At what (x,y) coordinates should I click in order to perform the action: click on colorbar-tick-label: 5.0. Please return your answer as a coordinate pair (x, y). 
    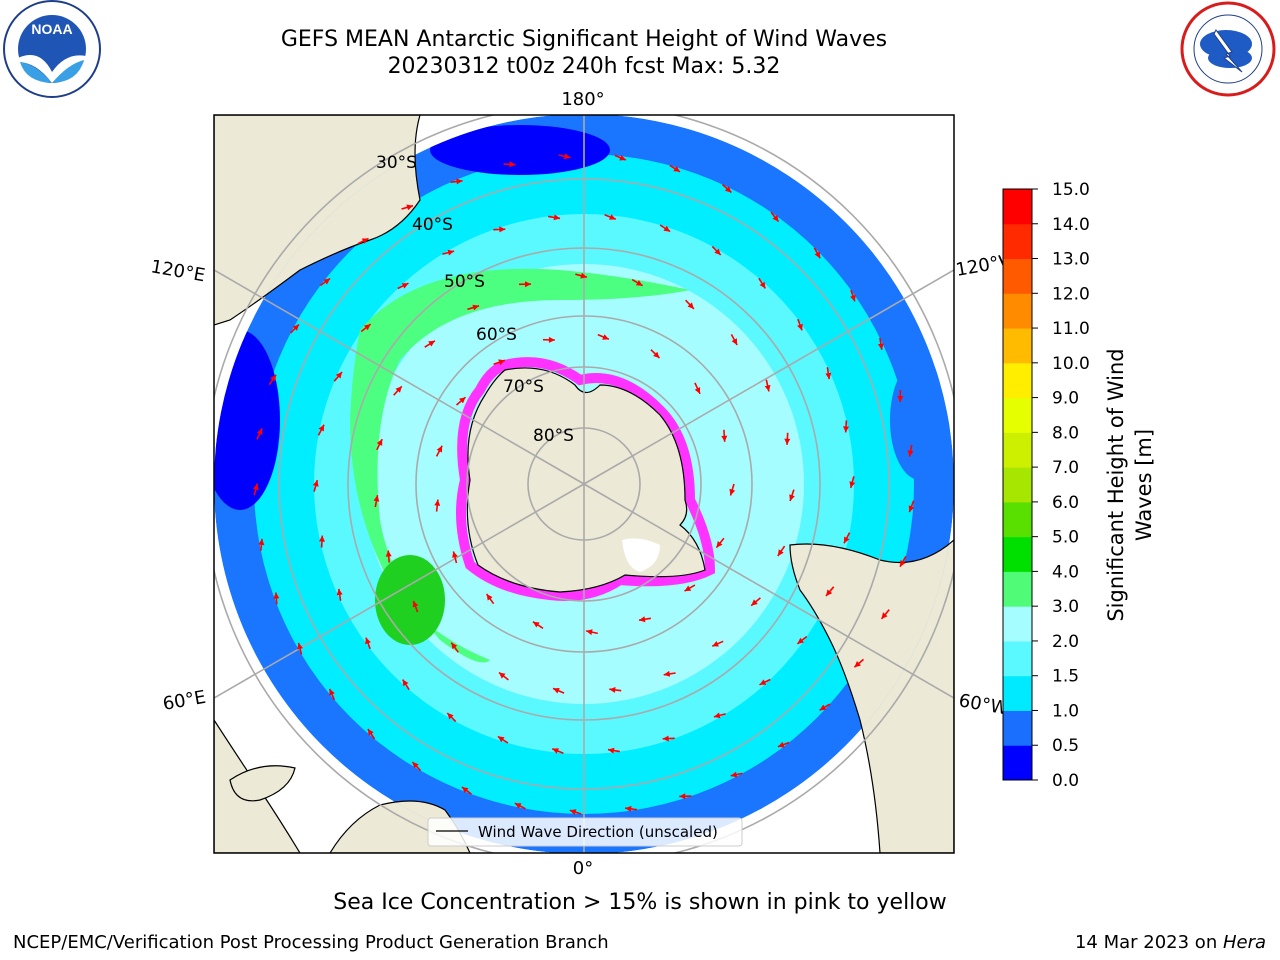
    Looking at the image, I should click on (1065, 538).